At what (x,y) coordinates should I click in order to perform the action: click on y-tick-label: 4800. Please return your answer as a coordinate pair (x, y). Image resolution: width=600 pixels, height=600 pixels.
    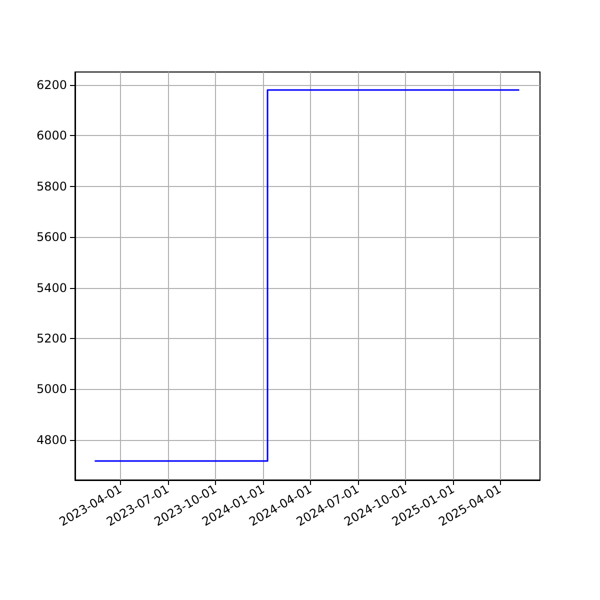
    Looking at the image, I should click on (51, 439).